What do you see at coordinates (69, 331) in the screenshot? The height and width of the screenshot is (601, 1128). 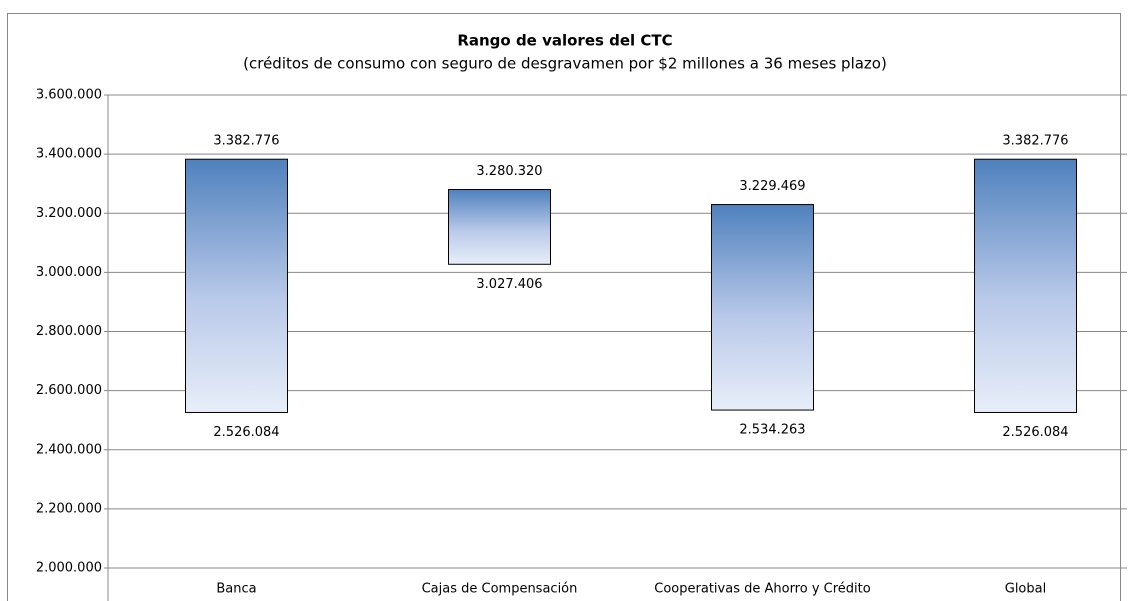 I see `y-tick-label: 2.800.000` at bounding box center [69, 331].